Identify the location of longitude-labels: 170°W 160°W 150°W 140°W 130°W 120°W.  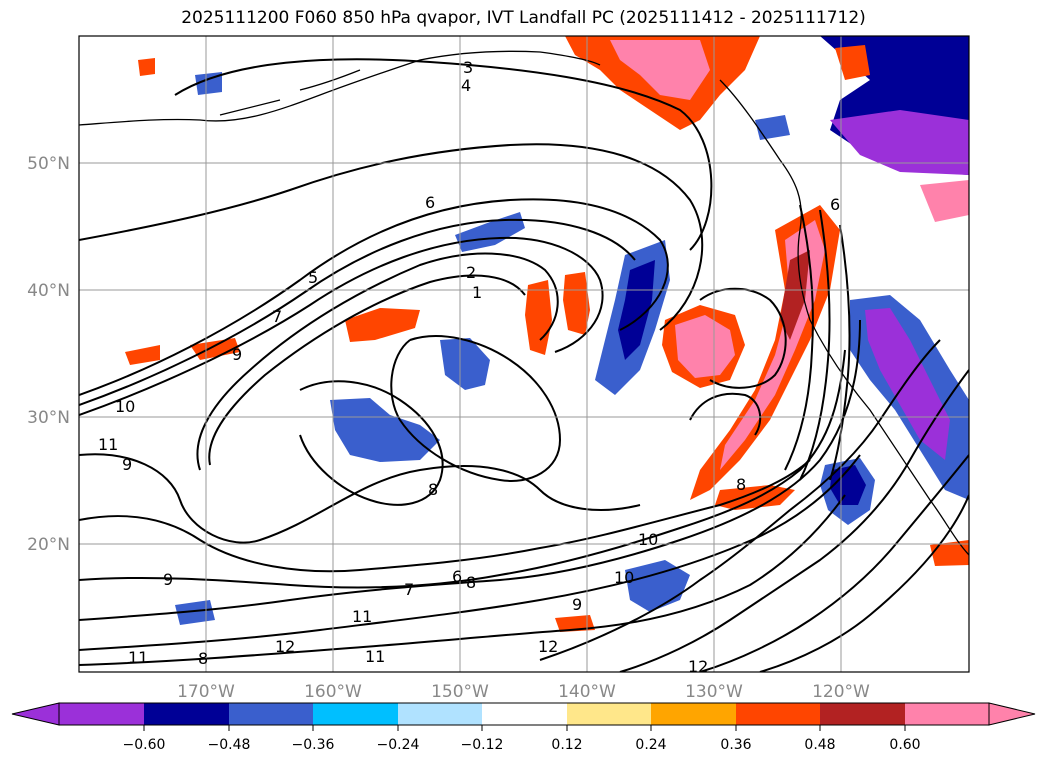
(523, 692).